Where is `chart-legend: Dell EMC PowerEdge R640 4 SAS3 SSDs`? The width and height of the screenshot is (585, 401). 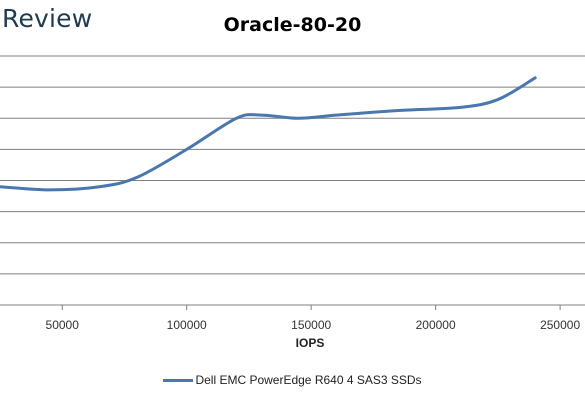 chart-legend: Dell EMC PowerEdge R640 4 SAS3 SSDs is located at coordinates (292, 380).